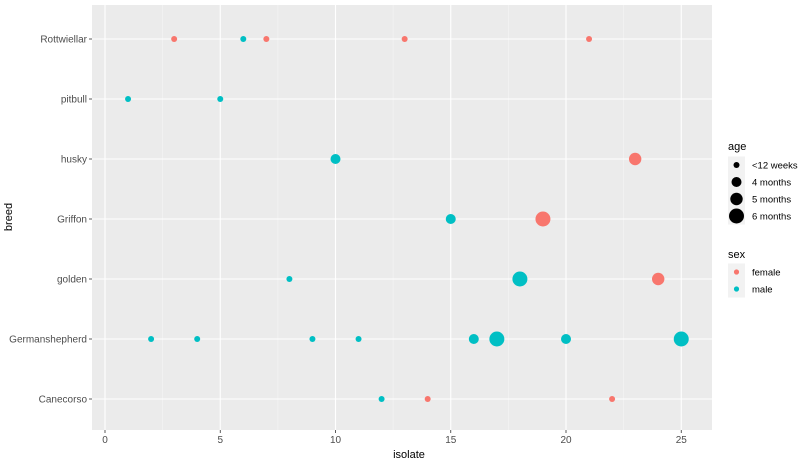  I want to click on x-axis-title: isolate, so click(409, 455).